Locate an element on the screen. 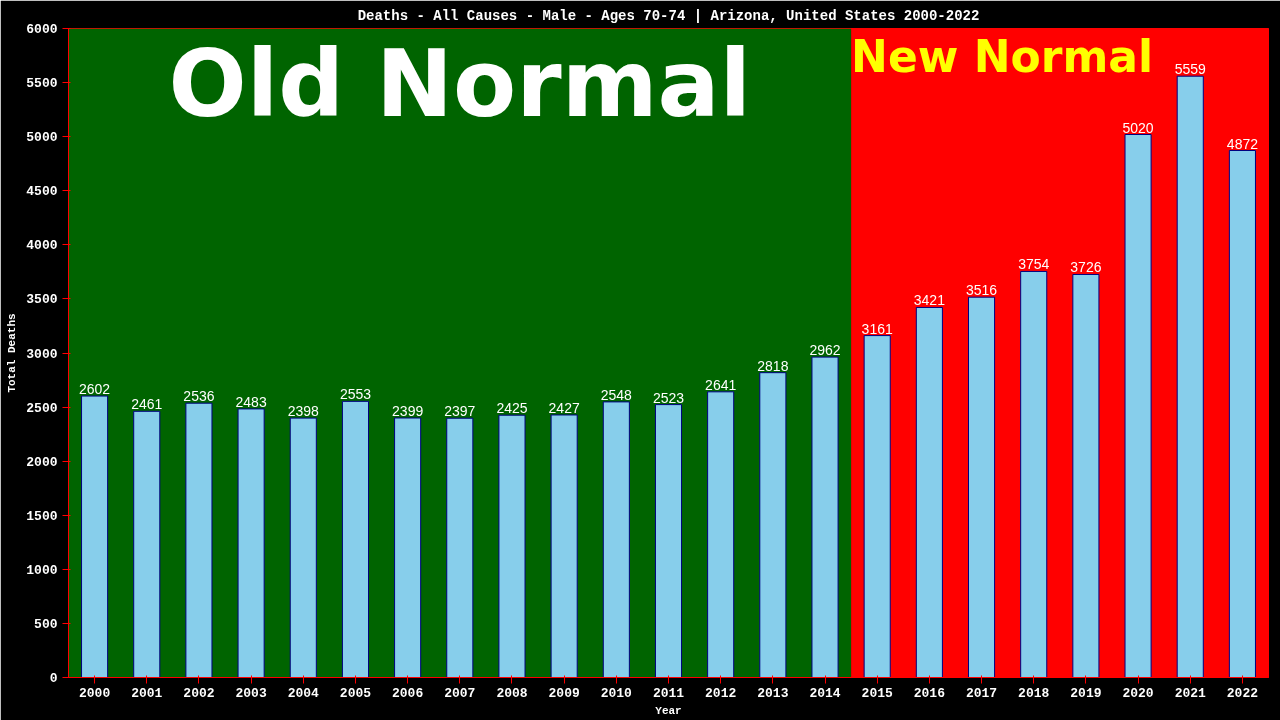 This screenshot has height=720, width=1280. band-label: New Normal is located at coordinates (1002, 56).